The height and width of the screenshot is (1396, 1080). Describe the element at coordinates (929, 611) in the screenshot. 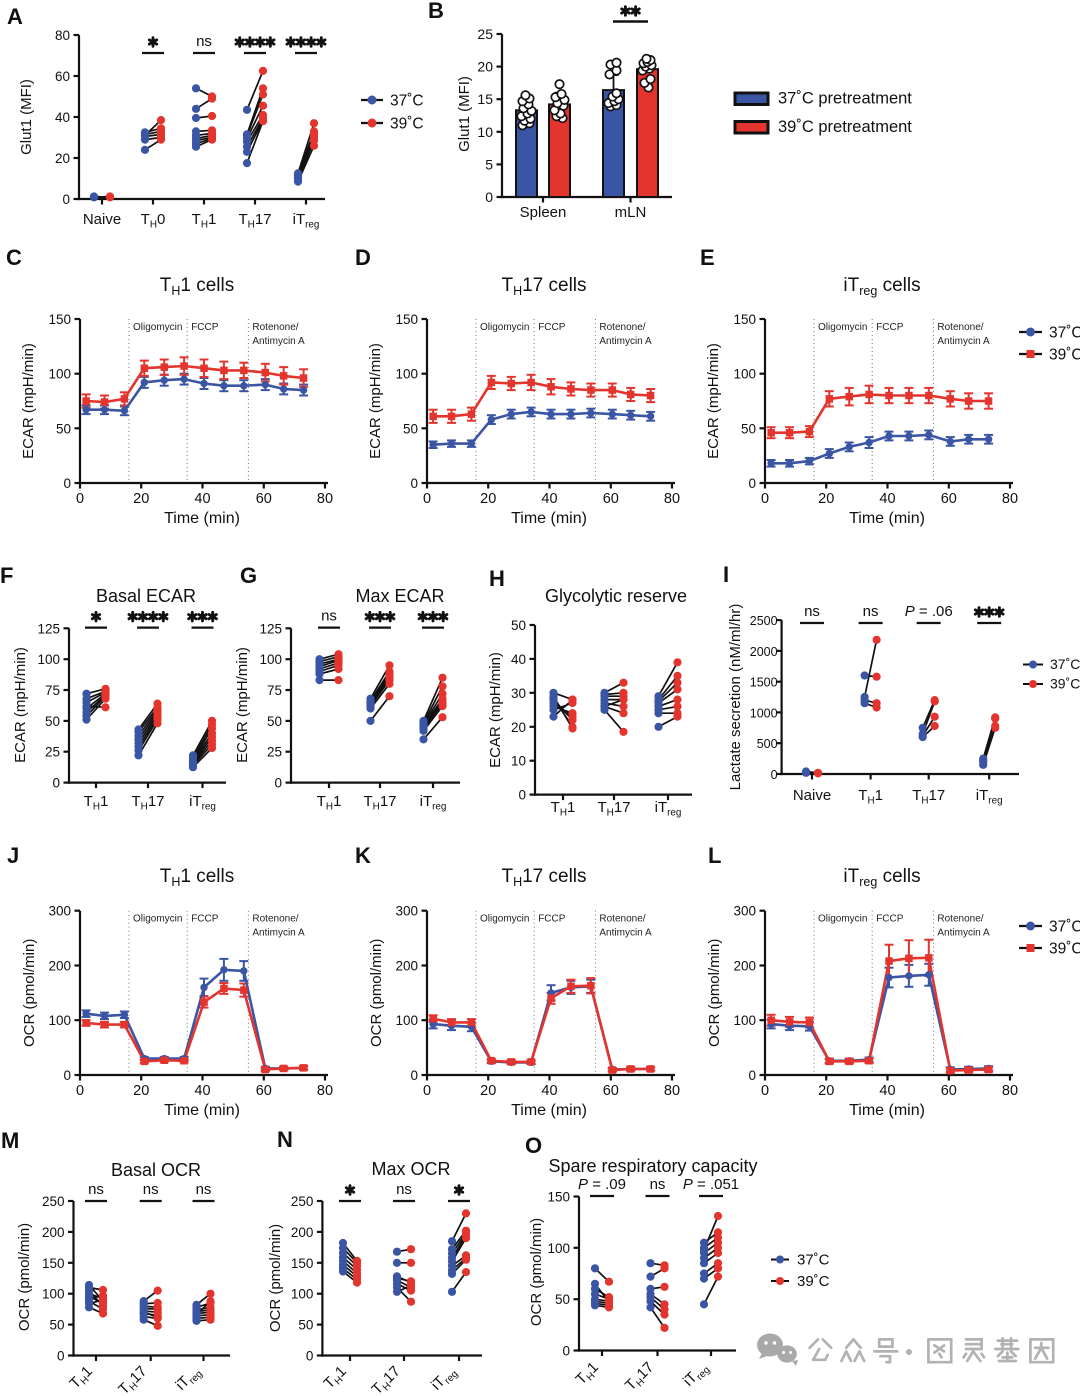

I see `svg-text: P = .06` at that location.